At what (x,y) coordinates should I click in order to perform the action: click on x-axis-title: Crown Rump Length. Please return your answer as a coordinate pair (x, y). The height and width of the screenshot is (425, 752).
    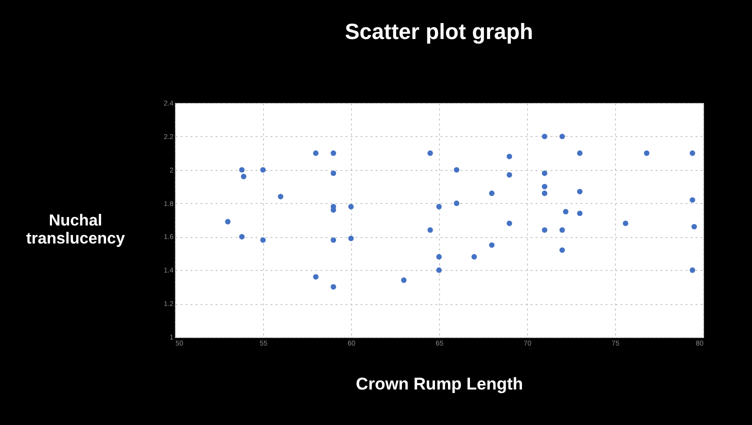
    Looking at the image, I should click on (440, 384).